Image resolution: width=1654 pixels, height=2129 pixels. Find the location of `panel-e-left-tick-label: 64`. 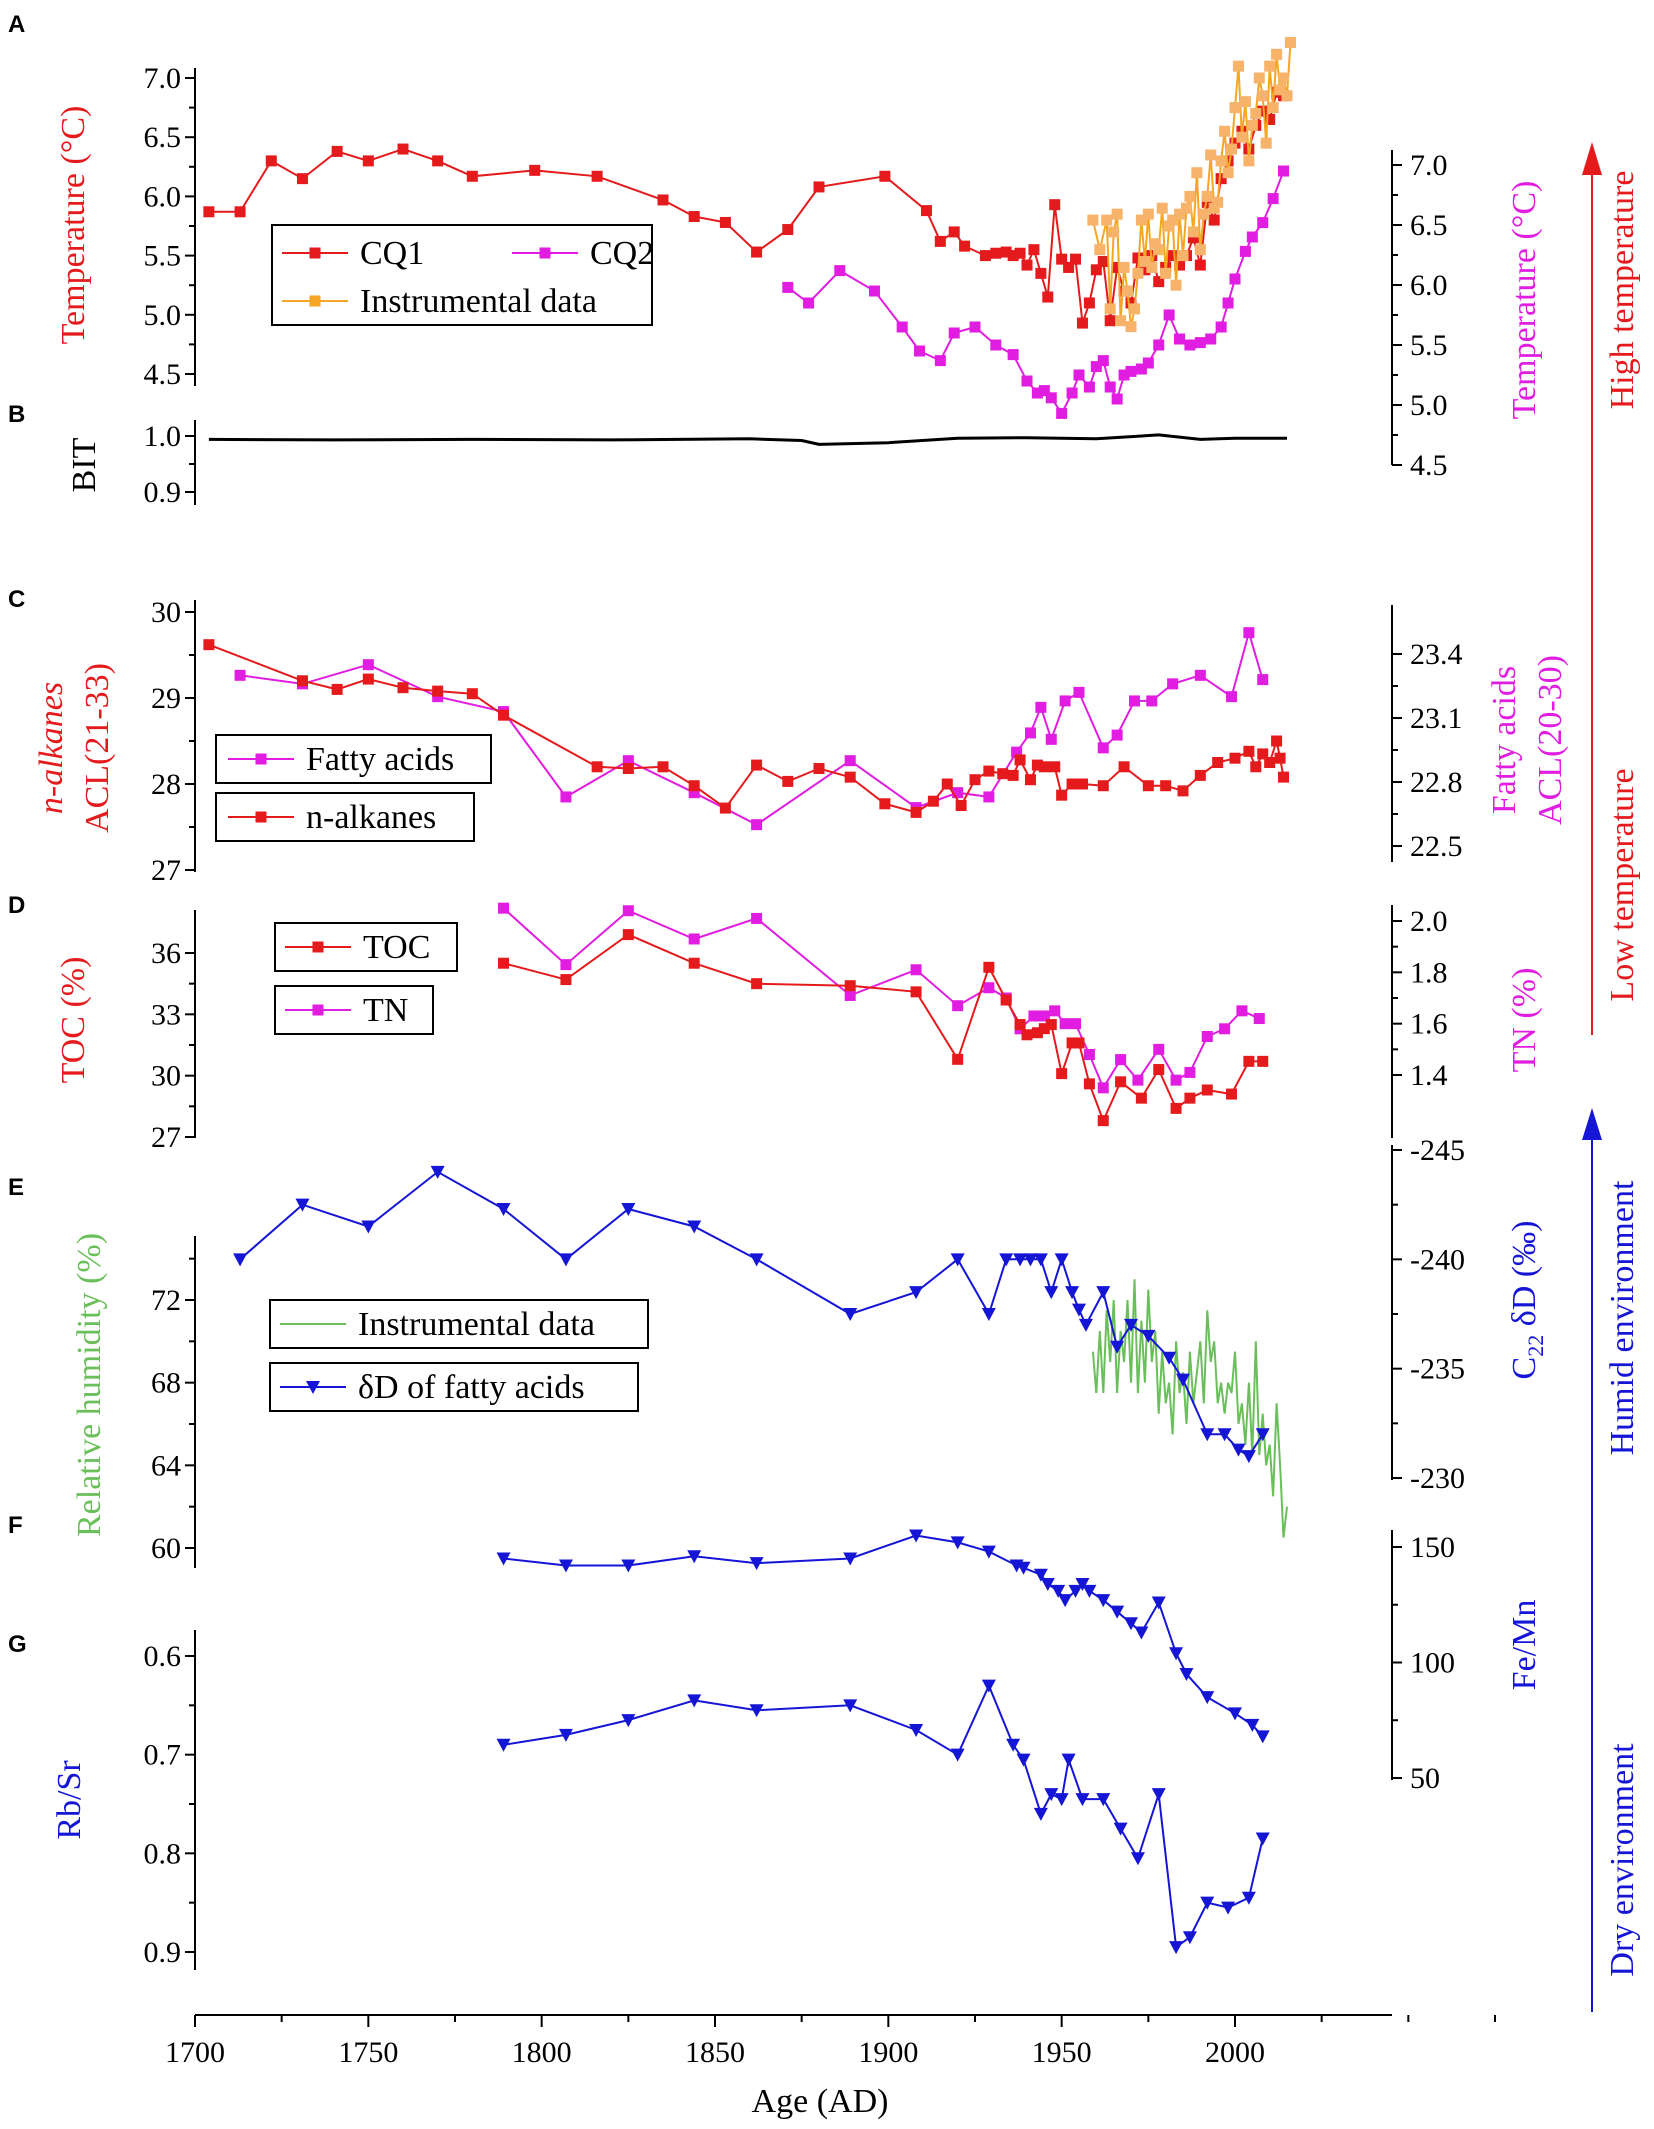

panel-e-left-tick-label: 64 is located at coordinates (166, 1465).